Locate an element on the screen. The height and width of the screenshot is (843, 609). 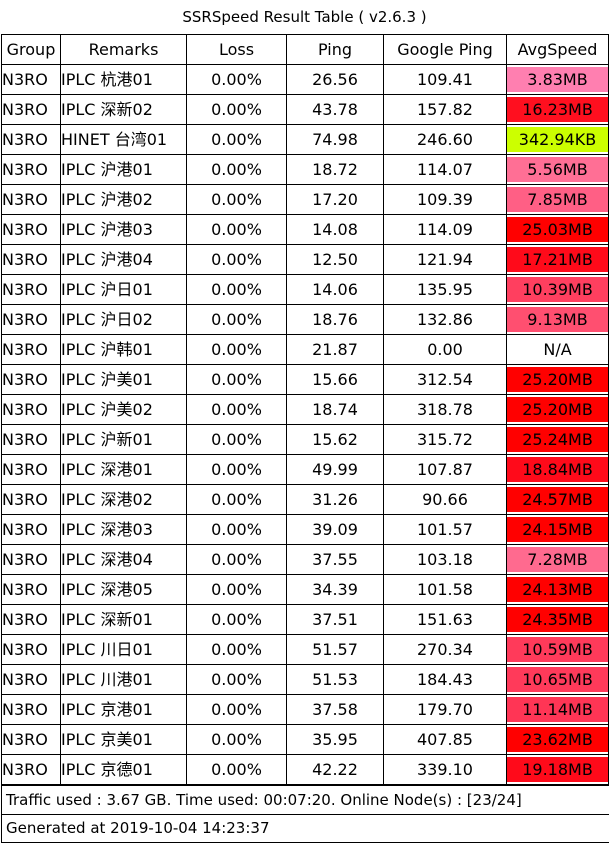
cell-ping: 37.55 is located at coordinates (335, 559).